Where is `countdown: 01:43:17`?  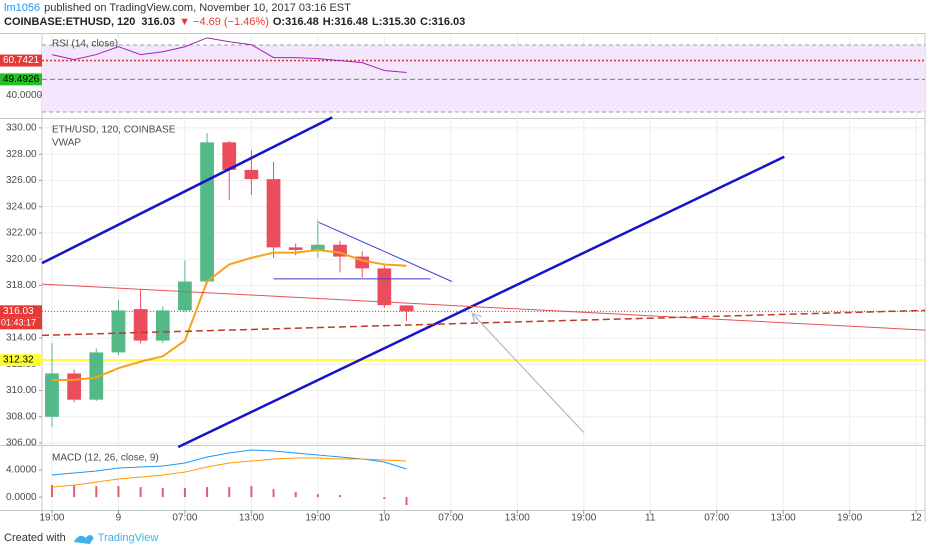
countdown: 01:43:17 is located at coordinates (18, 323).